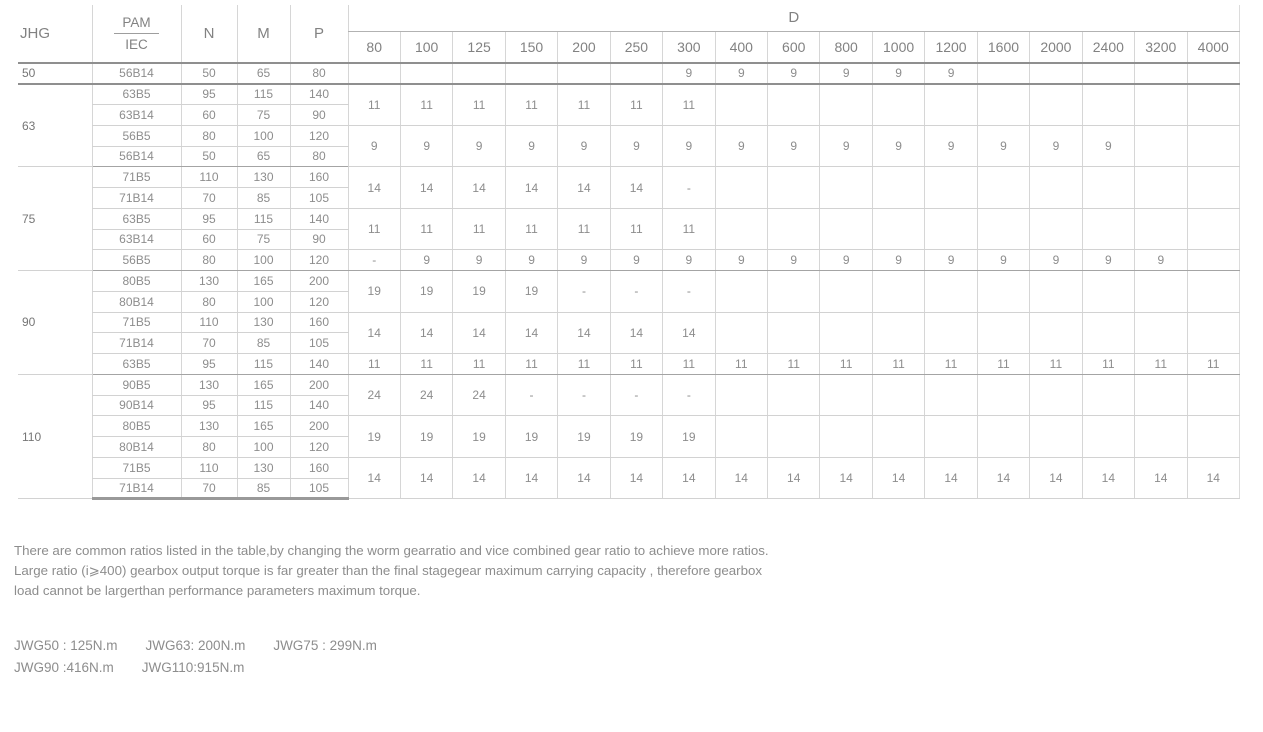 Image resolution: width=1263 pixels, height=732 pixels. I want to click on n-cell: 70, so click(208, 198).